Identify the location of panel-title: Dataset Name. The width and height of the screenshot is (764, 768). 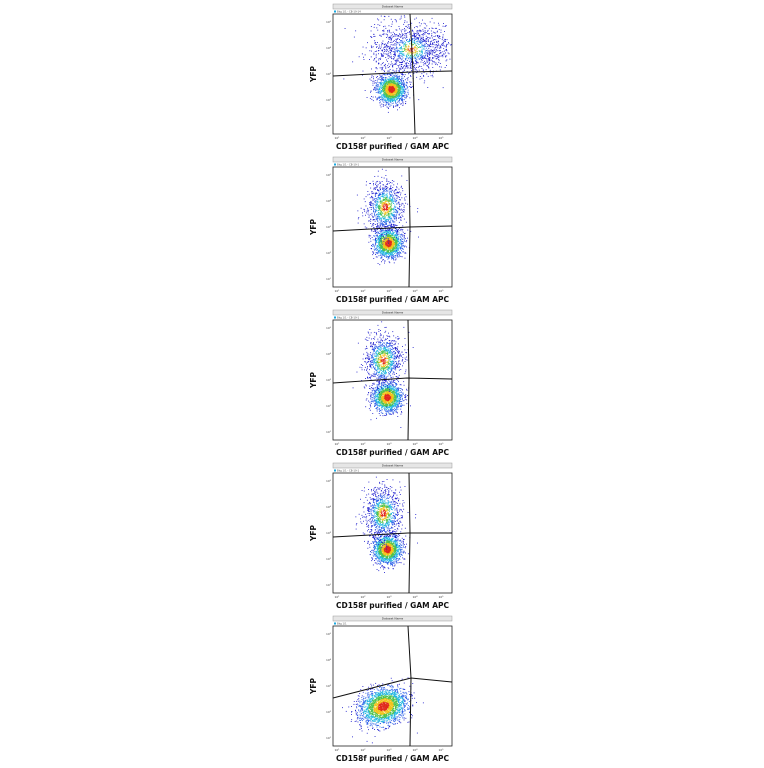
(393, 160).